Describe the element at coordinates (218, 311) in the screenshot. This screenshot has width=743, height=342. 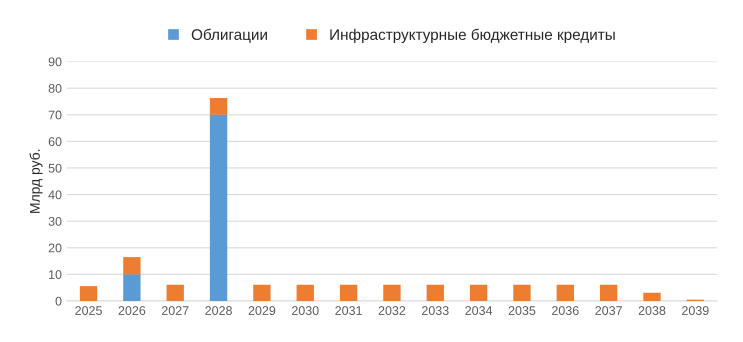
I see `x-tick-label: 2028` at that location.